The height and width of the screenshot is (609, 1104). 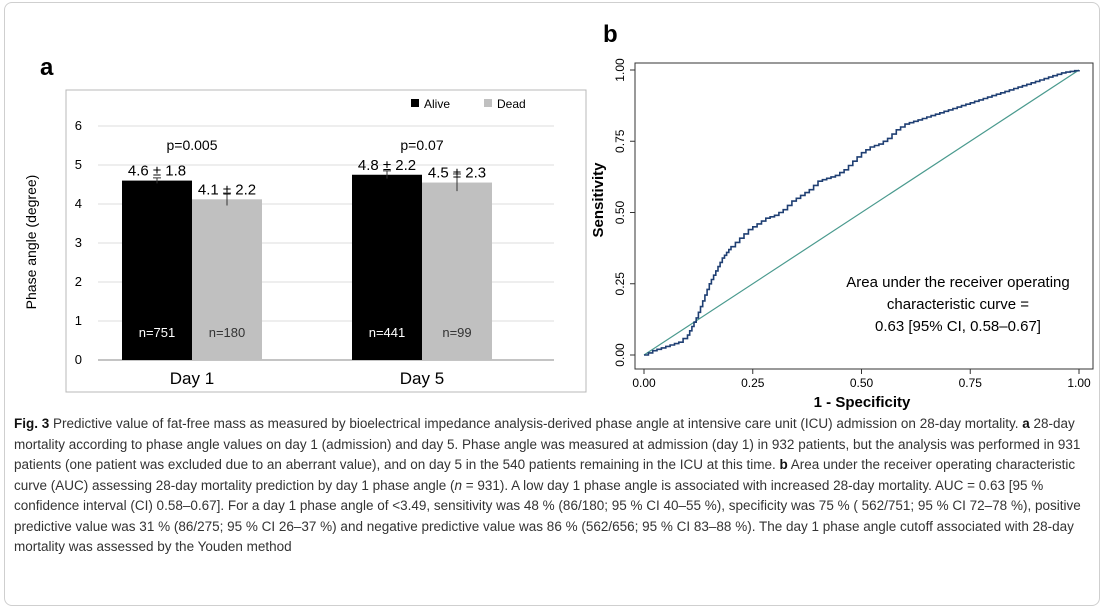 I want to click on x-tick-label-0: 0.00, so click(x=644, y=383).